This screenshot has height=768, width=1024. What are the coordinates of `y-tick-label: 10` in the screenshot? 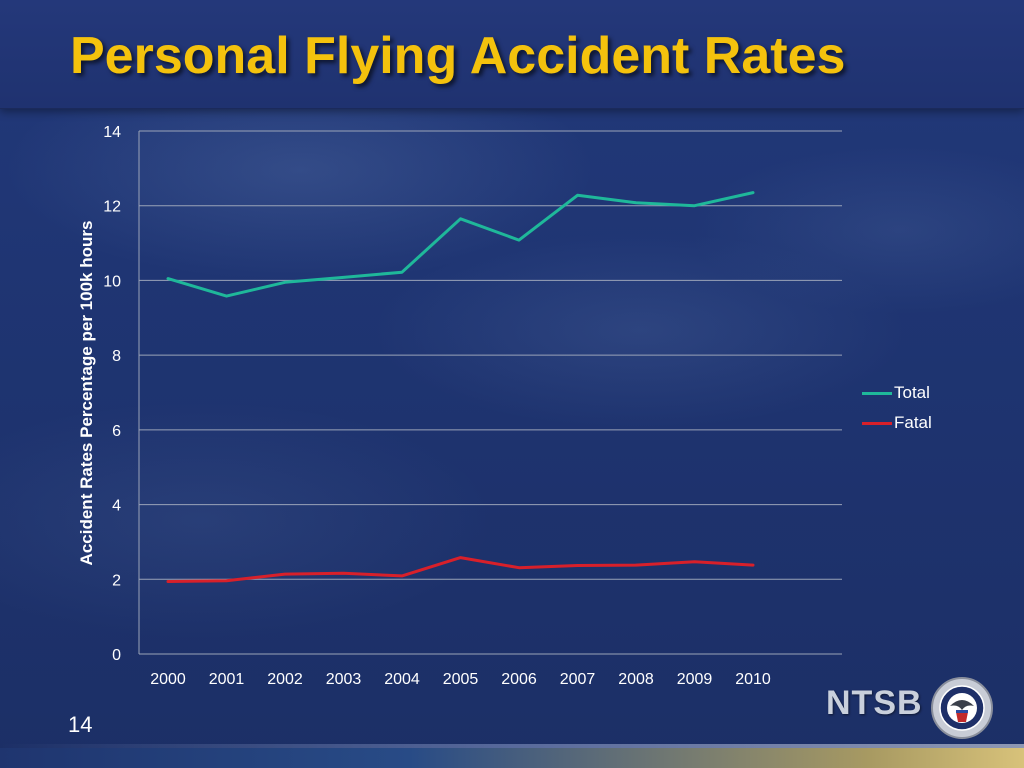 It's located at (112, 281).